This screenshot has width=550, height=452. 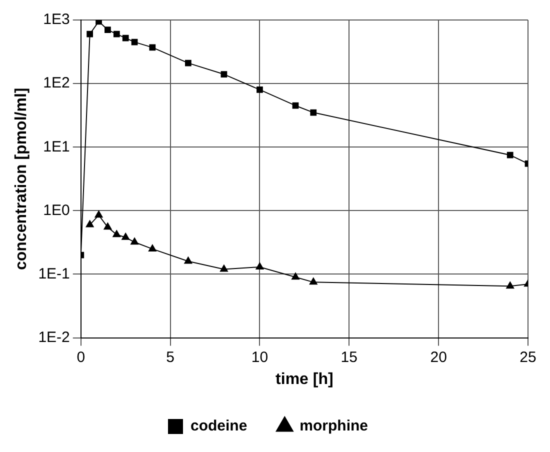 What do you see at coordinates (56, 19) in the screenshot?
I see `y-tick-label: 1E3` at bounding box center [56, 19].